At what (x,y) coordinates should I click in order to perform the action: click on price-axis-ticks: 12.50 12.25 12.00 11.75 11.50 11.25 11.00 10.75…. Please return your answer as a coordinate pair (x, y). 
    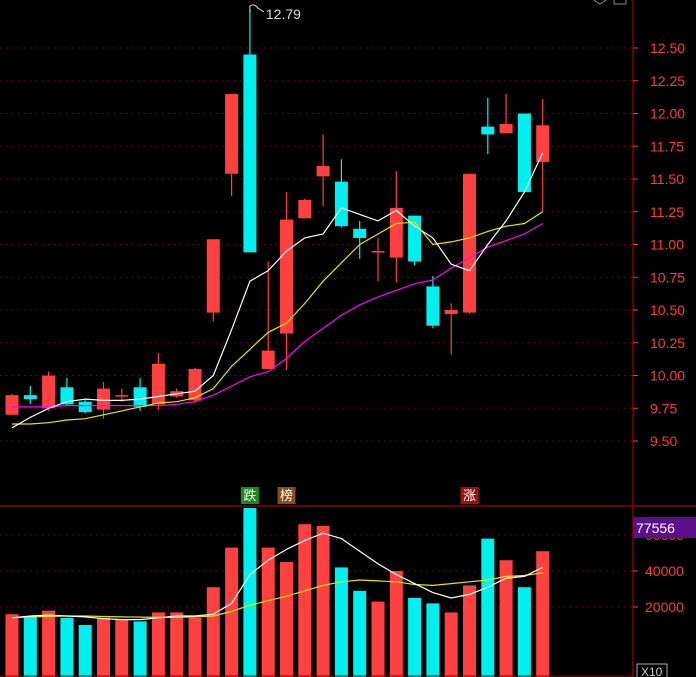
    Looking at the image, I should click on (659, 244).